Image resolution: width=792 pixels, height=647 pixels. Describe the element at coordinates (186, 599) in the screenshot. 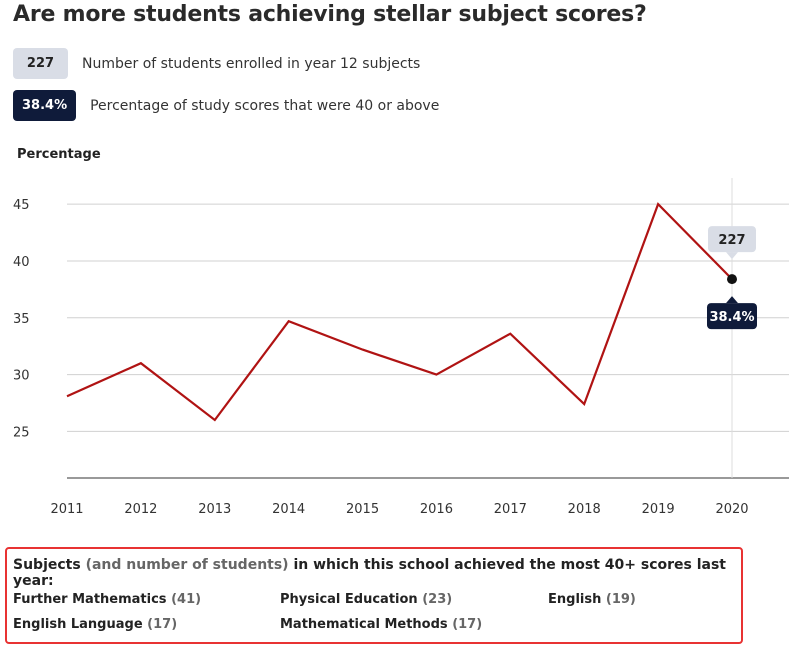

I see `subject-count: (41)` at that location.